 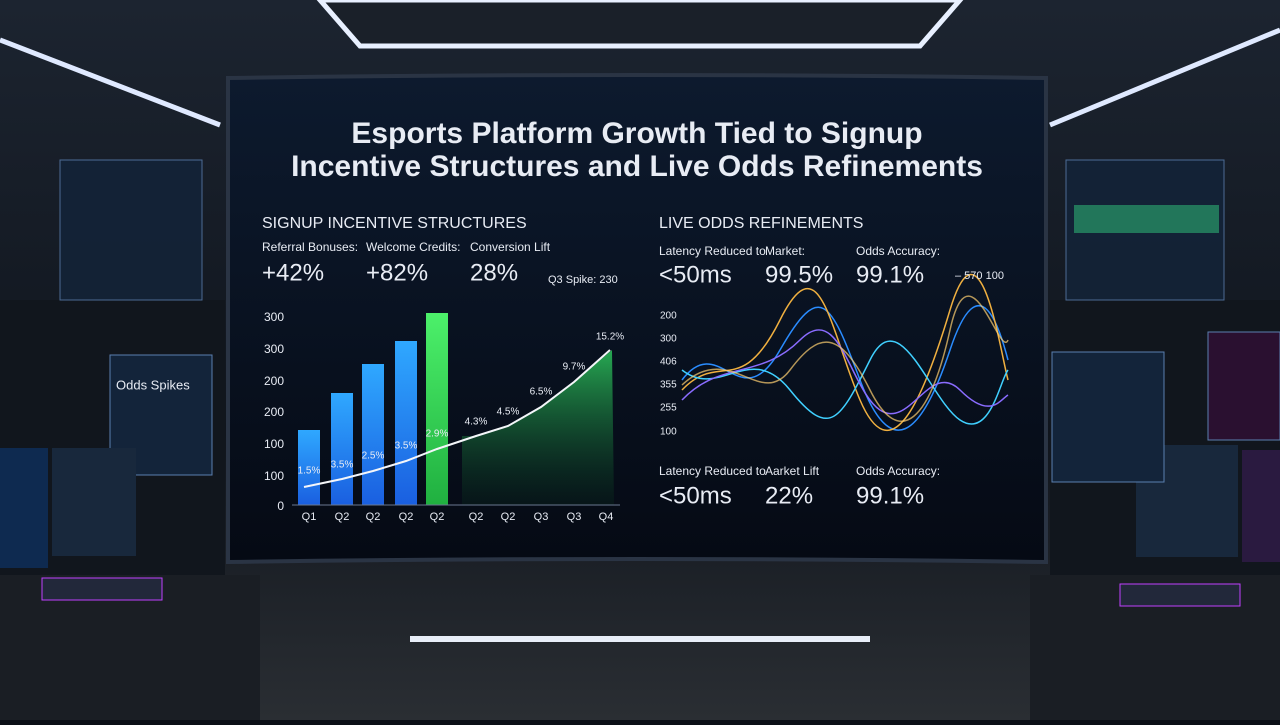 What do you see at coordinates (640, 639) in the screenshot?
I see `floor-light` at bounding box center [640, 639].